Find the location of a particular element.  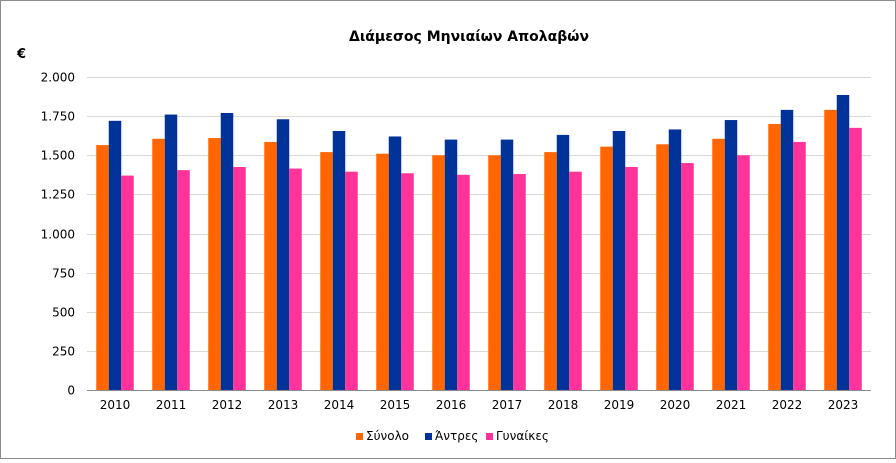

legend-label: Άντρες is located at coordinates (456, 436).